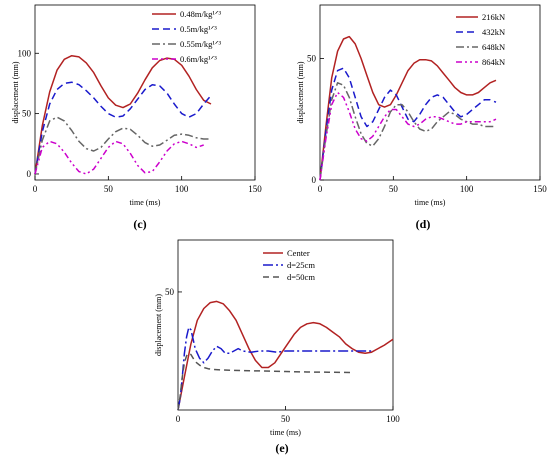  What do you see at coordinates (301, 277) in the screenshot?
I see `legend-label: d=50cm` at bounding box center [301, 277].